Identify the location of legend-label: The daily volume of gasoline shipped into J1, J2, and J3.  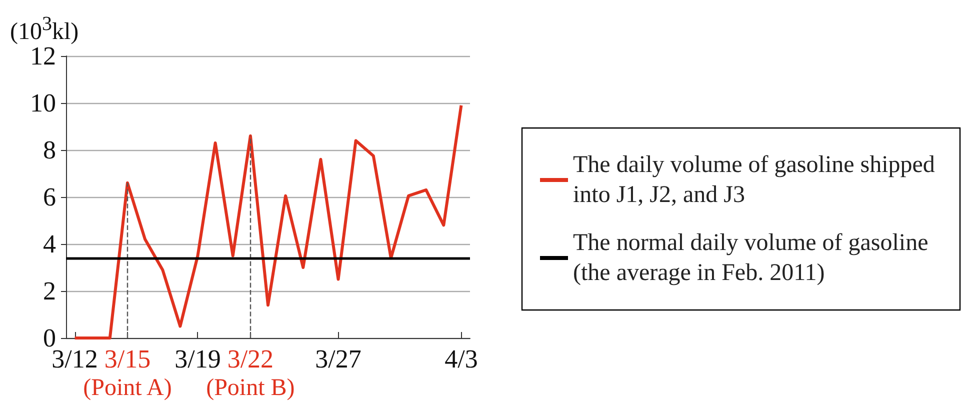
(757, 180).